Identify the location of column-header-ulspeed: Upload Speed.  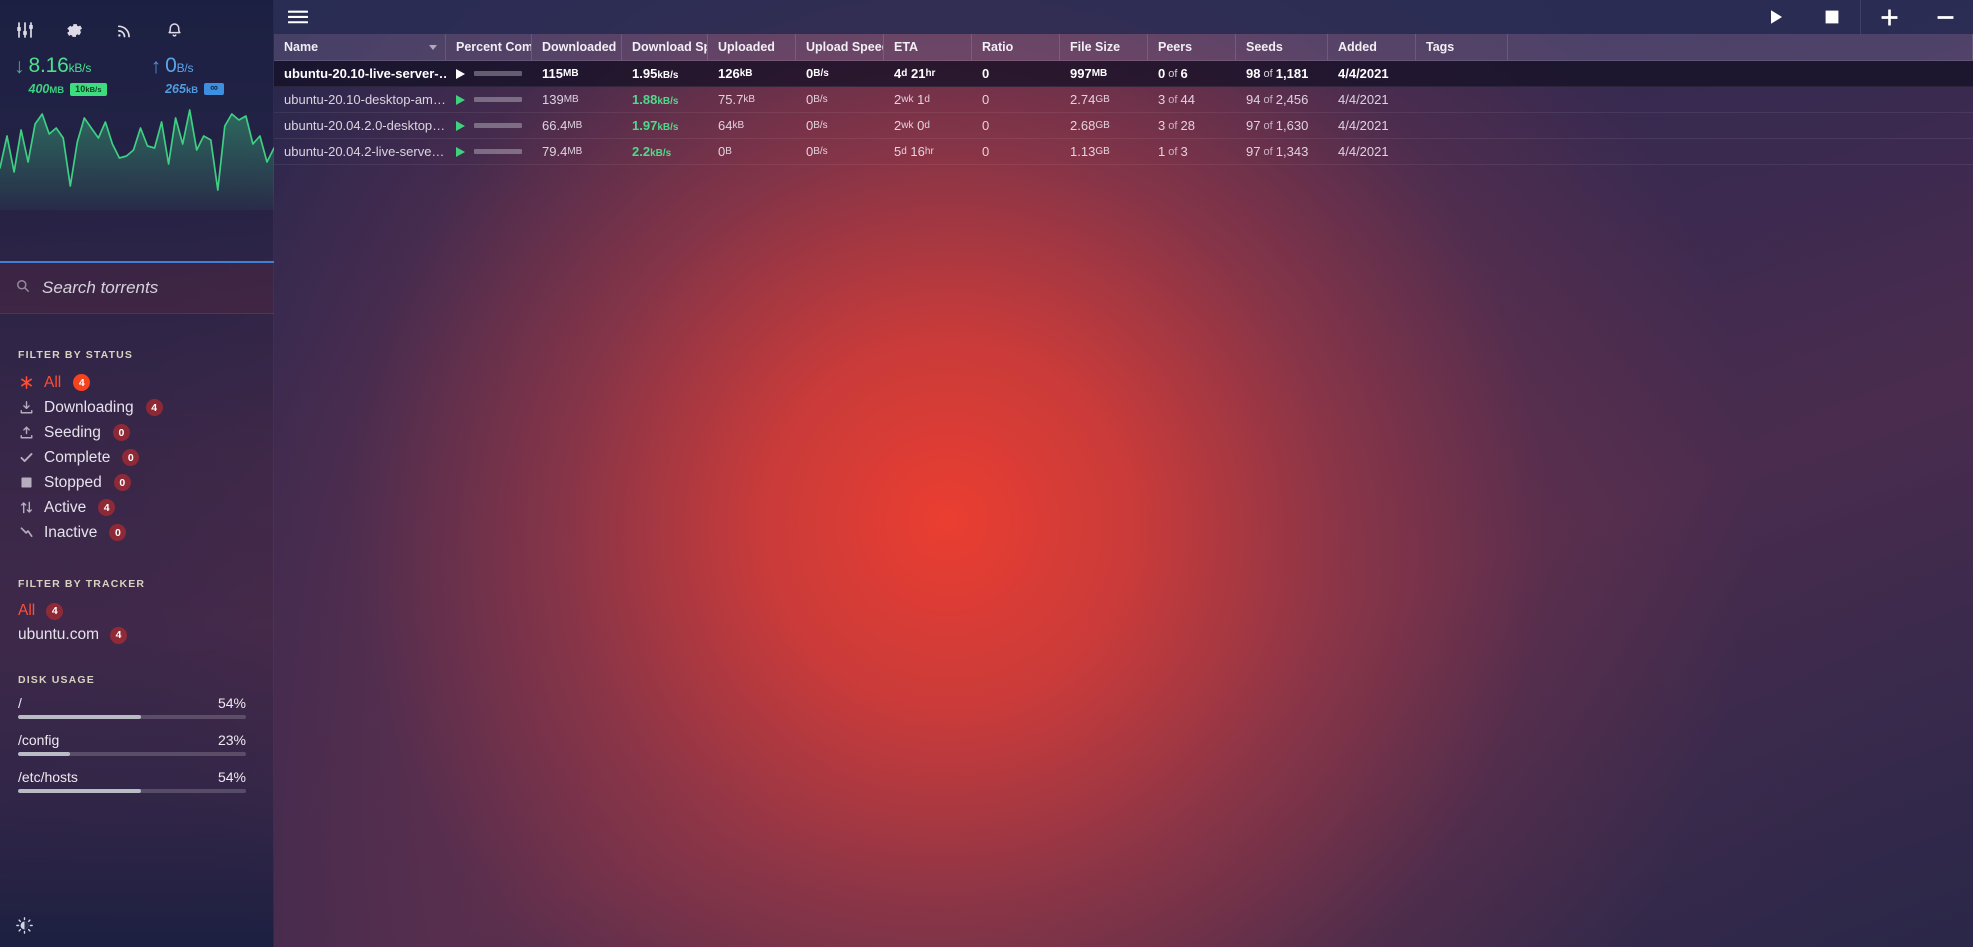
(840, 47).